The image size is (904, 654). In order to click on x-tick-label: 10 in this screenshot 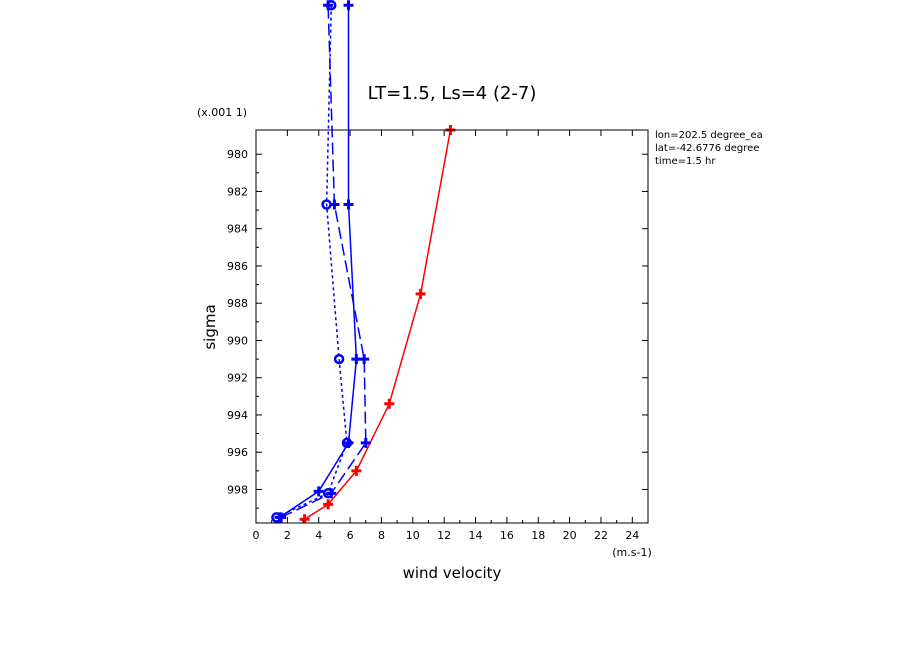, I will do `click(413, 535)`.